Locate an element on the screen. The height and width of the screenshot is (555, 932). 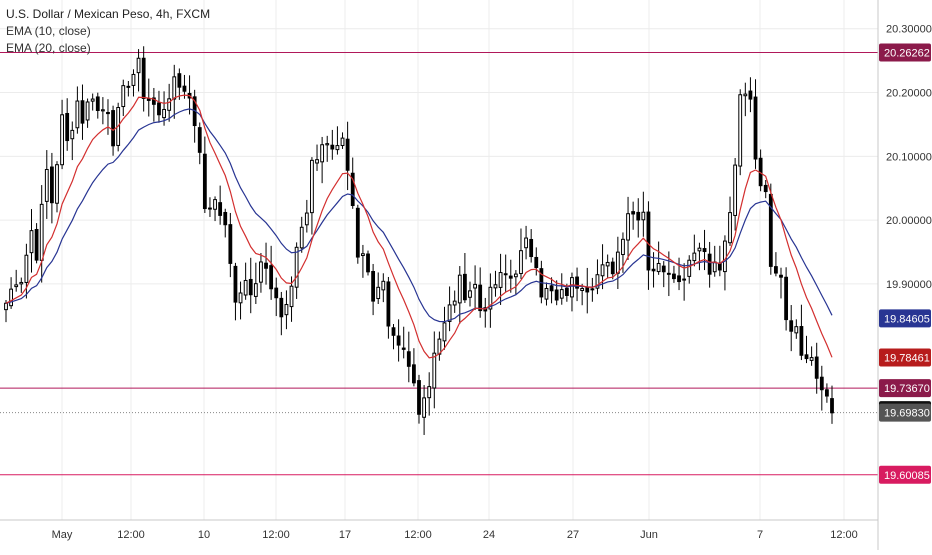
ema-10-legend: EMA (10, close) is located at coordinates (48, 31).